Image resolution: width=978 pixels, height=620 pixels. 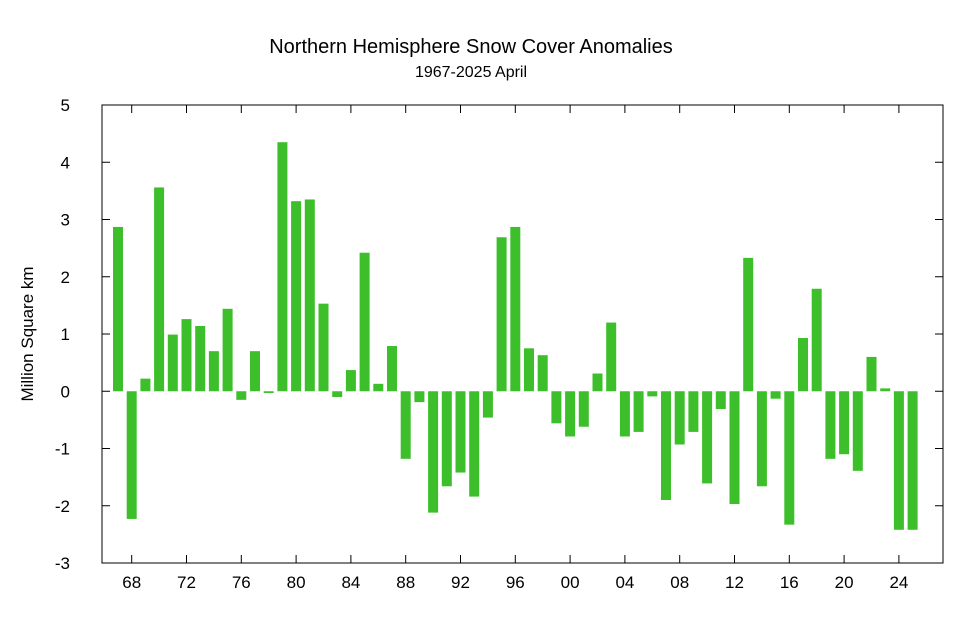 What do you see at coordinates (624, 582) in the screenshot?
I see `x-tick-label: 04` at bounding box center [624, 582].